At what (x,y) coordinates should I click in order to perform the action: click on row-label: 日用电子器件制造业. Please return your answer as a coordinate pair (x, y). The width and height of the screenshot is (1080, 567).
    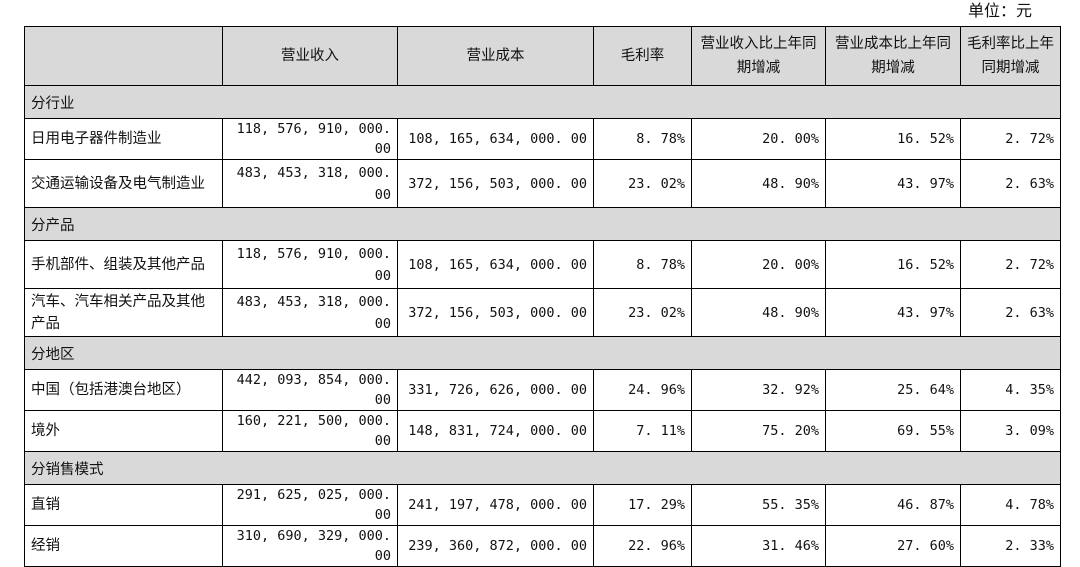
    Looking at the image, I should click on (123, 139).